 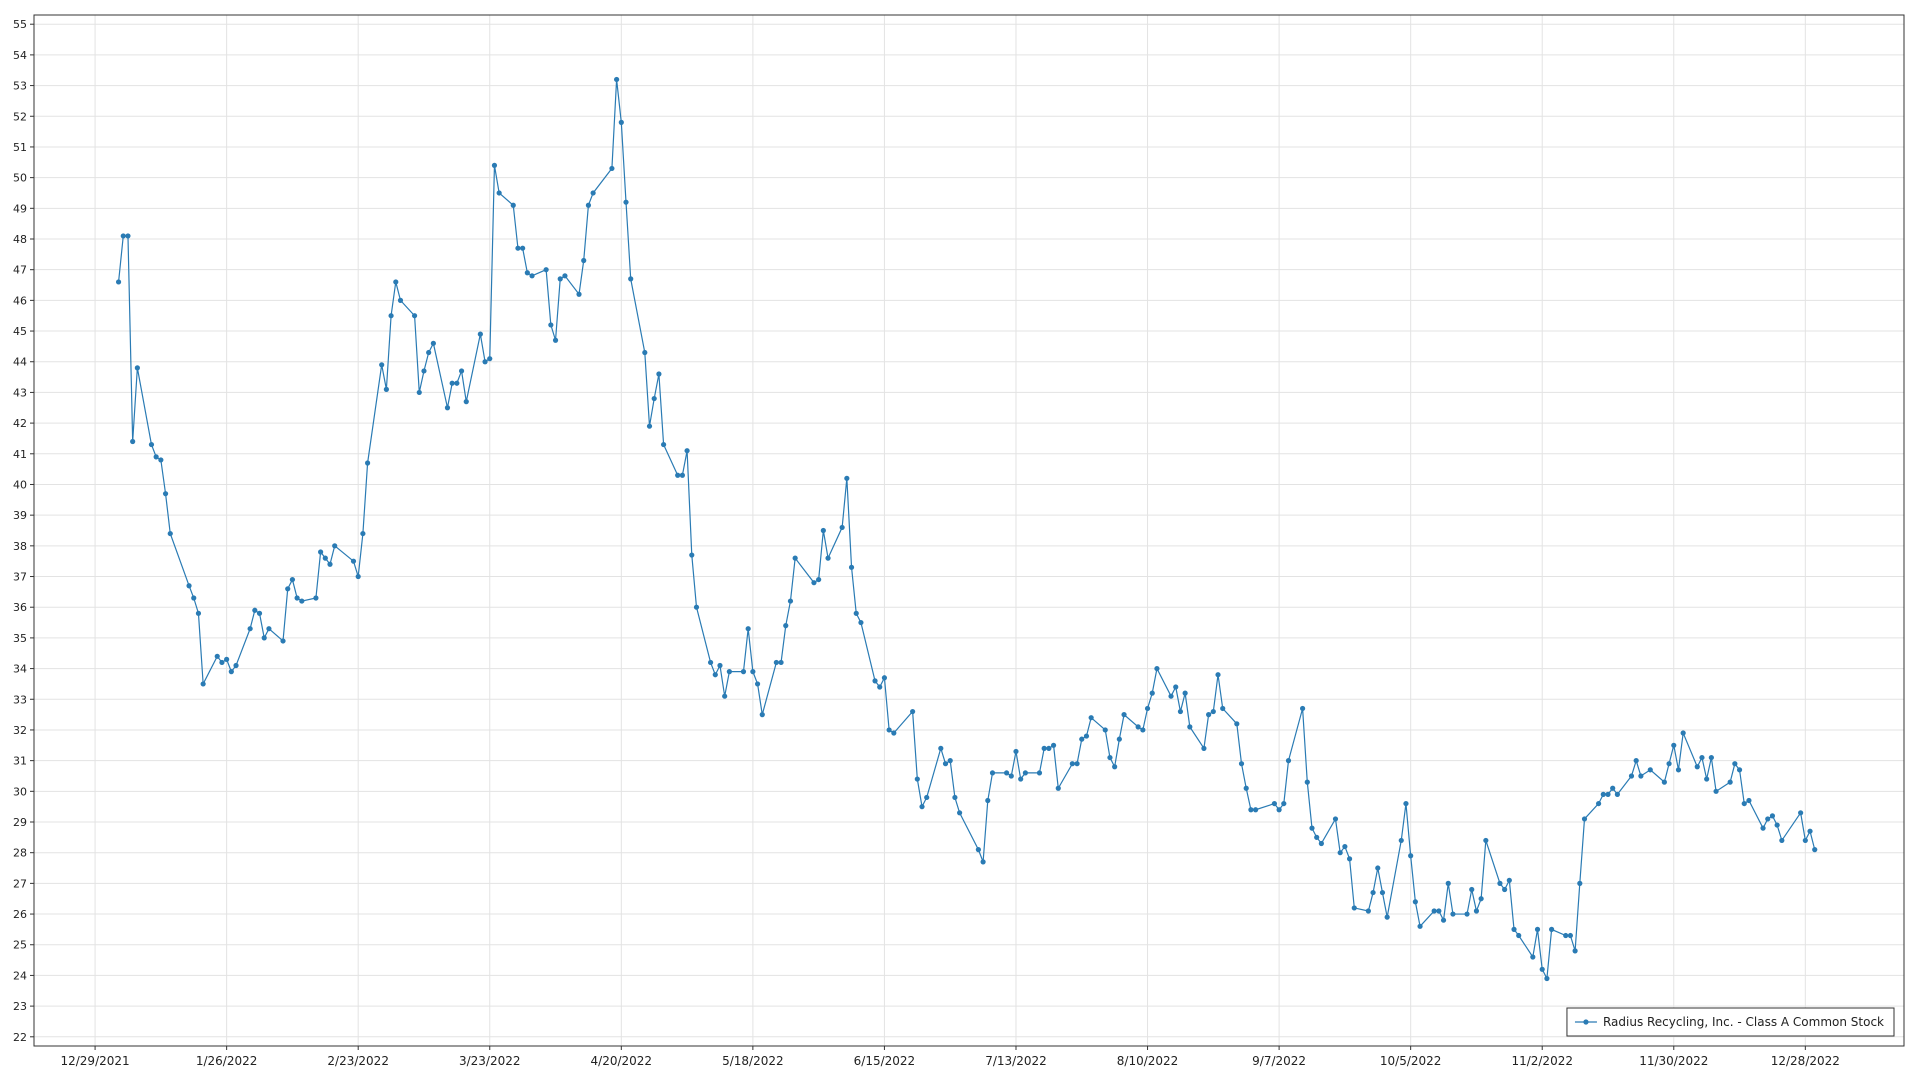 What do you see at coordinates (20, 577) in the screenshot?
I see `y-tick-label: 37` at bounding box center [20, 577].